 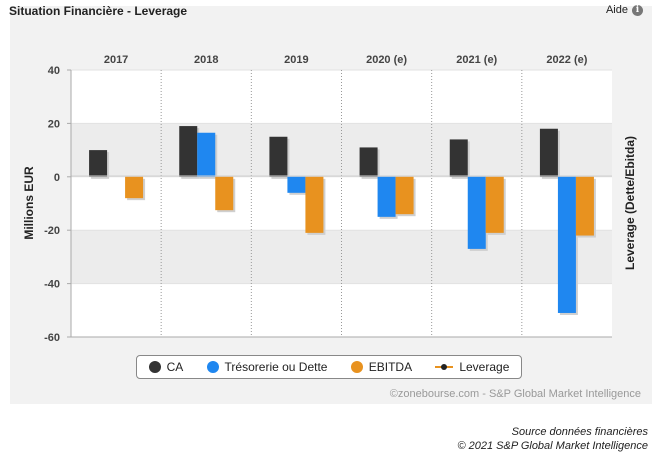 I want to click on legend-label: CA, so click(x=175, y=367).